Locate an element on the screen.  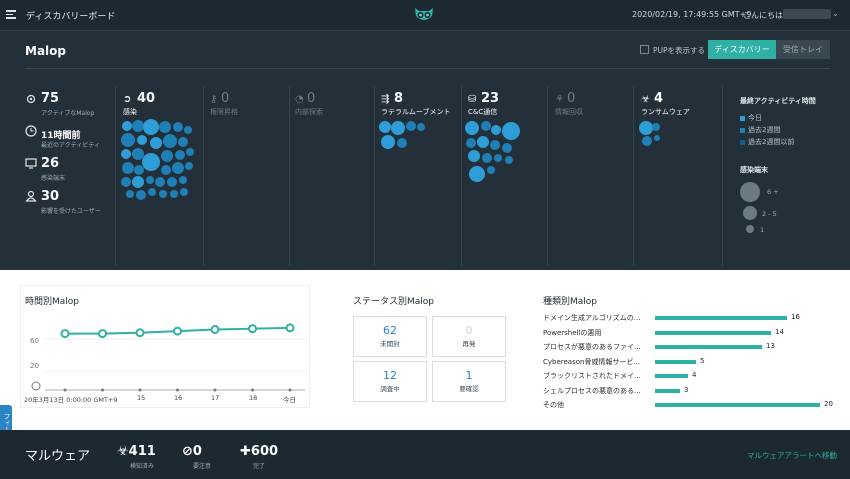
user-menu-chevron-down-icon: ⌄ is located at coordinates (835, 13).